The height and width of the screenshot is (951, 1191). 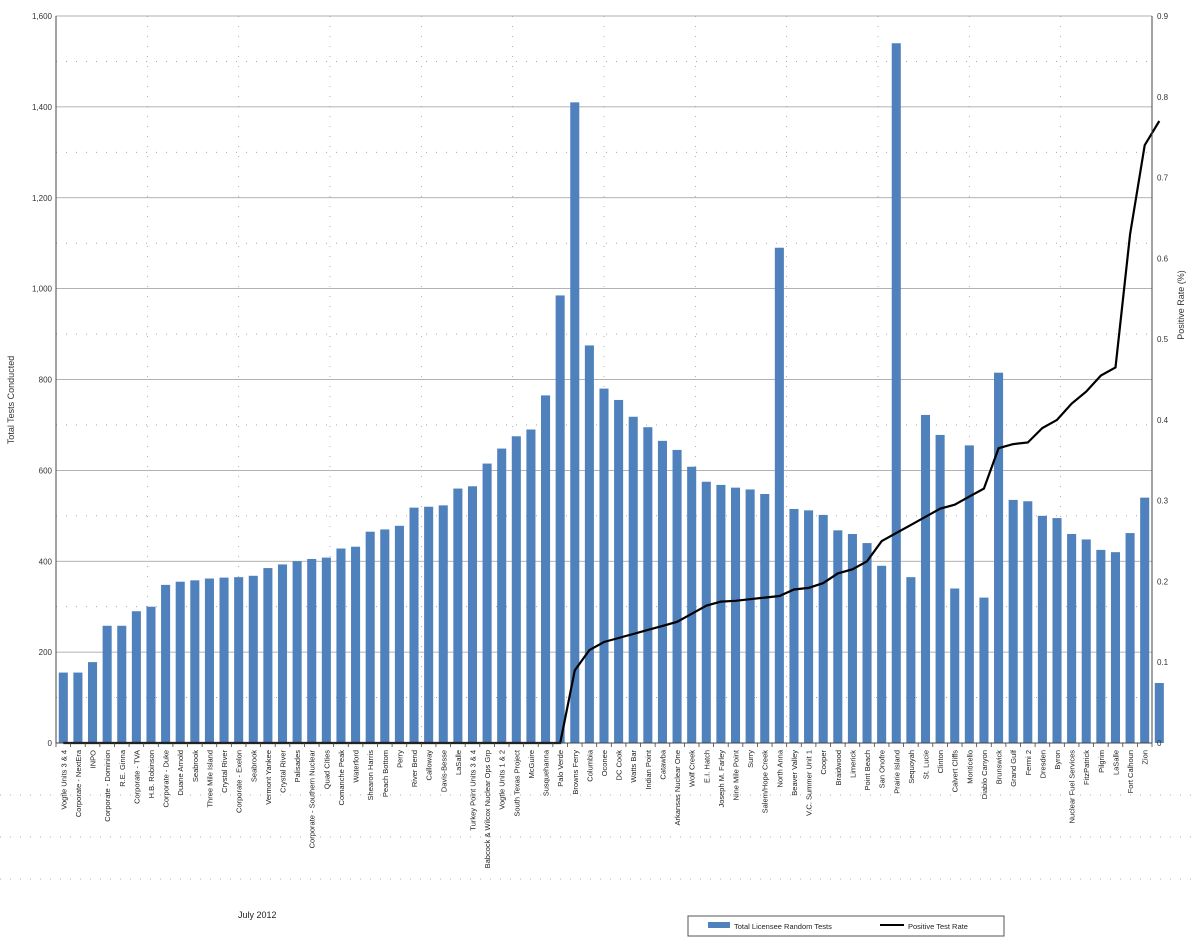 What do you see at coordinates (1042, 764) in the screenshot?
I see `category-label: Dresden` at bounding box center [1042, 764].